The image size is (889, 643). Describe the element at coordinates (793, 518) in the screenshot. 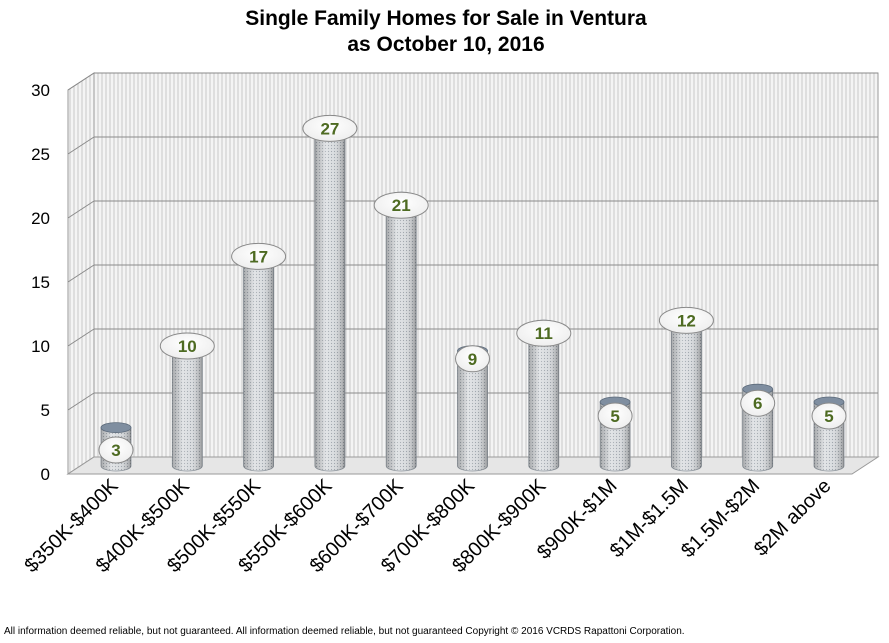

I see `x-tick-label: $2M above` at that location.